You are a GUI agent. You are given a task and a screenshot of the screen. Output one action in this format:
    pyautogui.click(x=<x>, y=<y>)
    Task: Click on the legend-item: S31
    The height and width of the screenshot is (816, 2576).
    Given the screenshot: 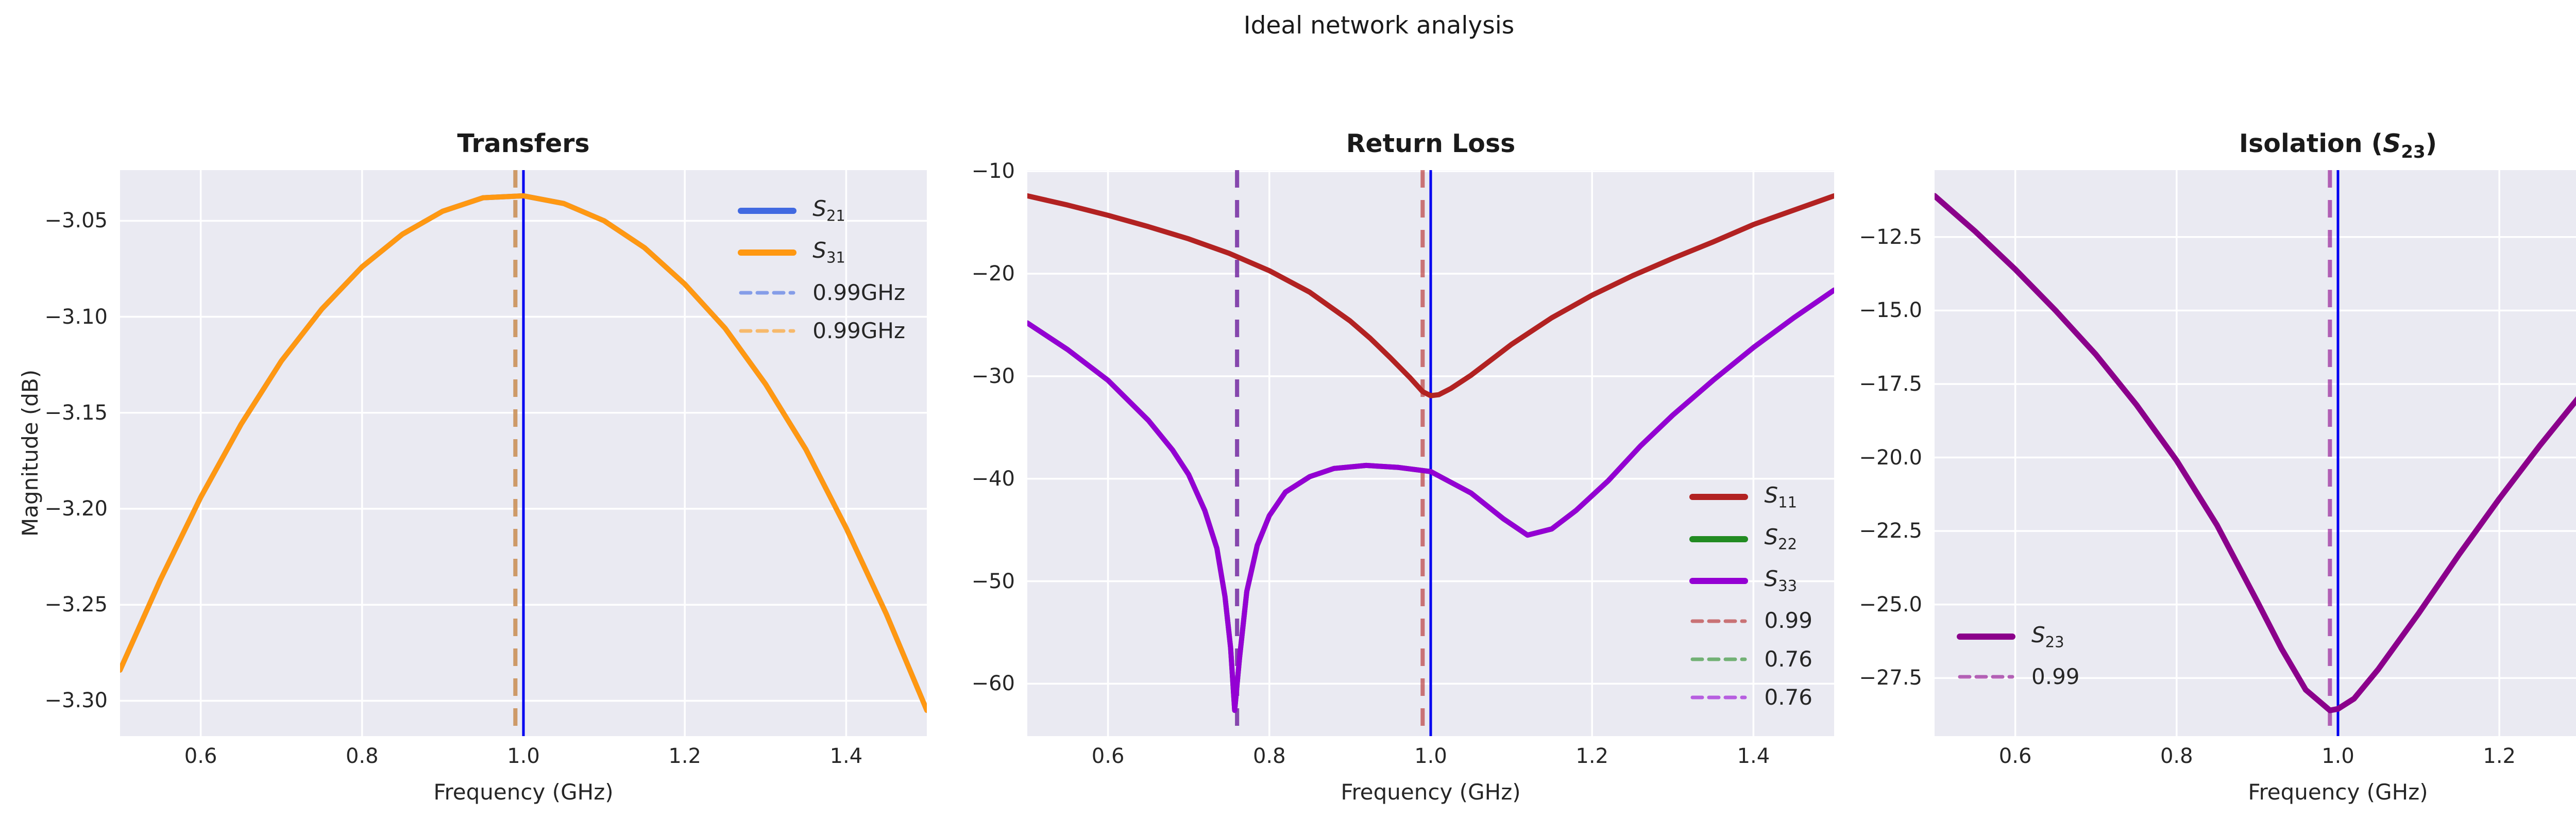 What is the action you would take?
    pyautogui.click(x=821, y=252)
    